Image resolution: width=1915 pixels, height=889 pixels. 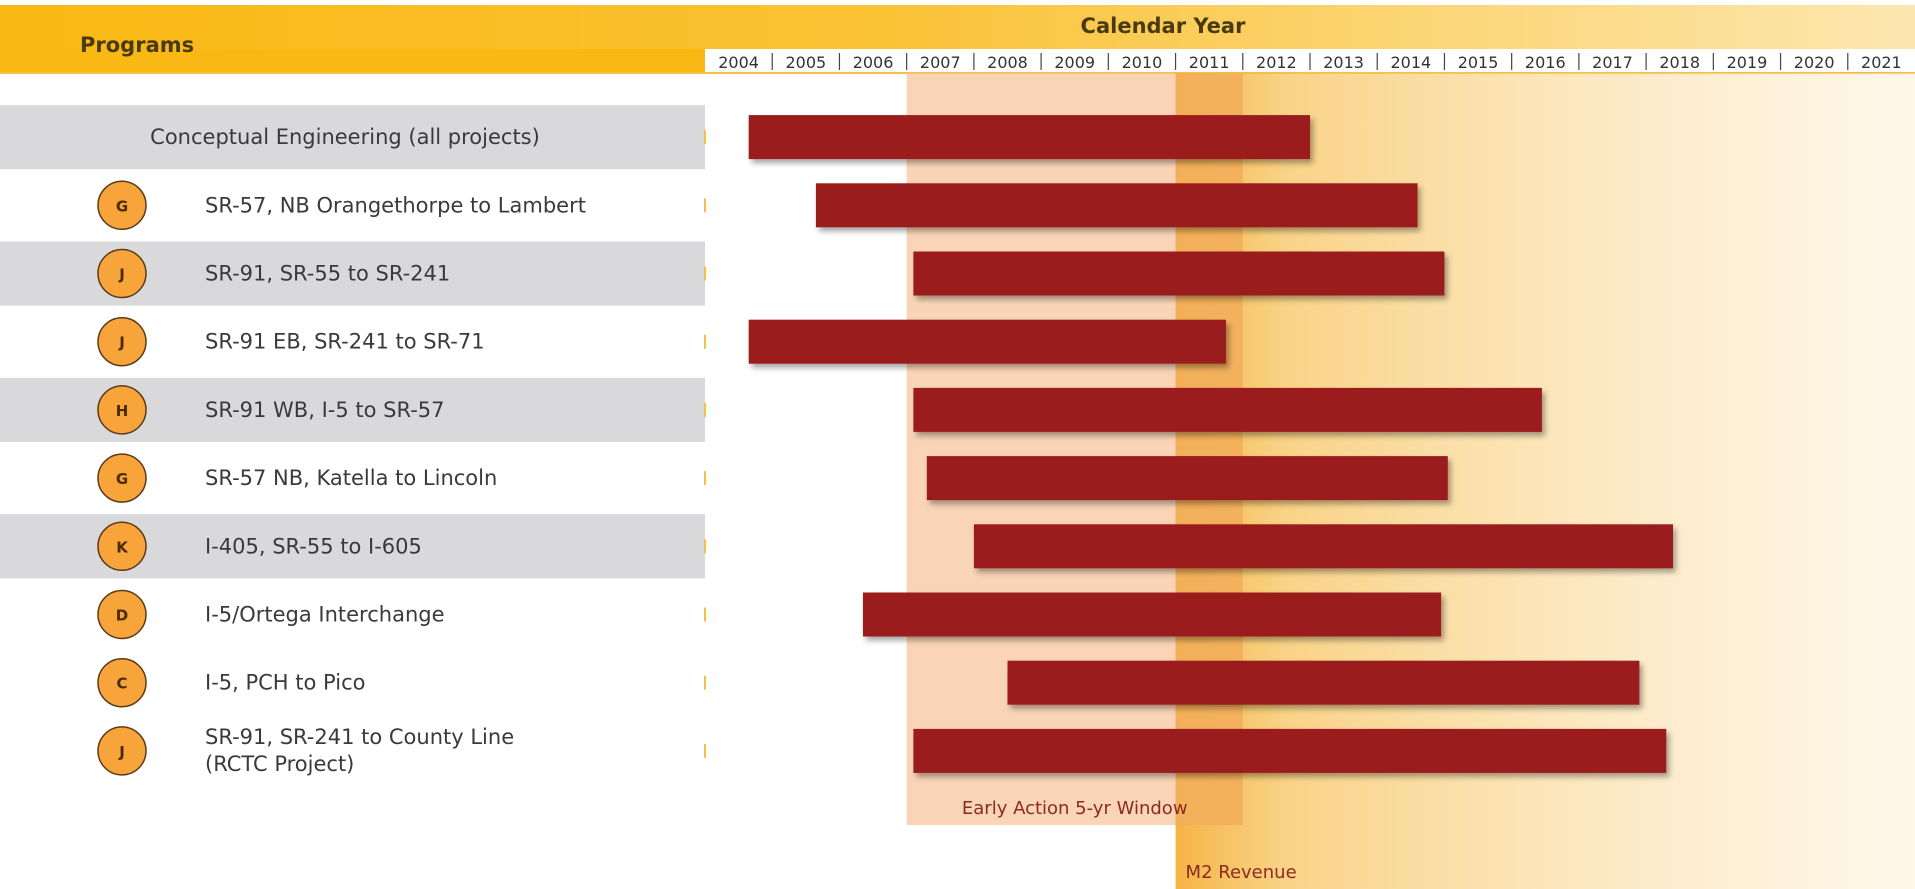 I want to click on row-label: I-405, SR-55 to I-605, so click(x=313, y=546).